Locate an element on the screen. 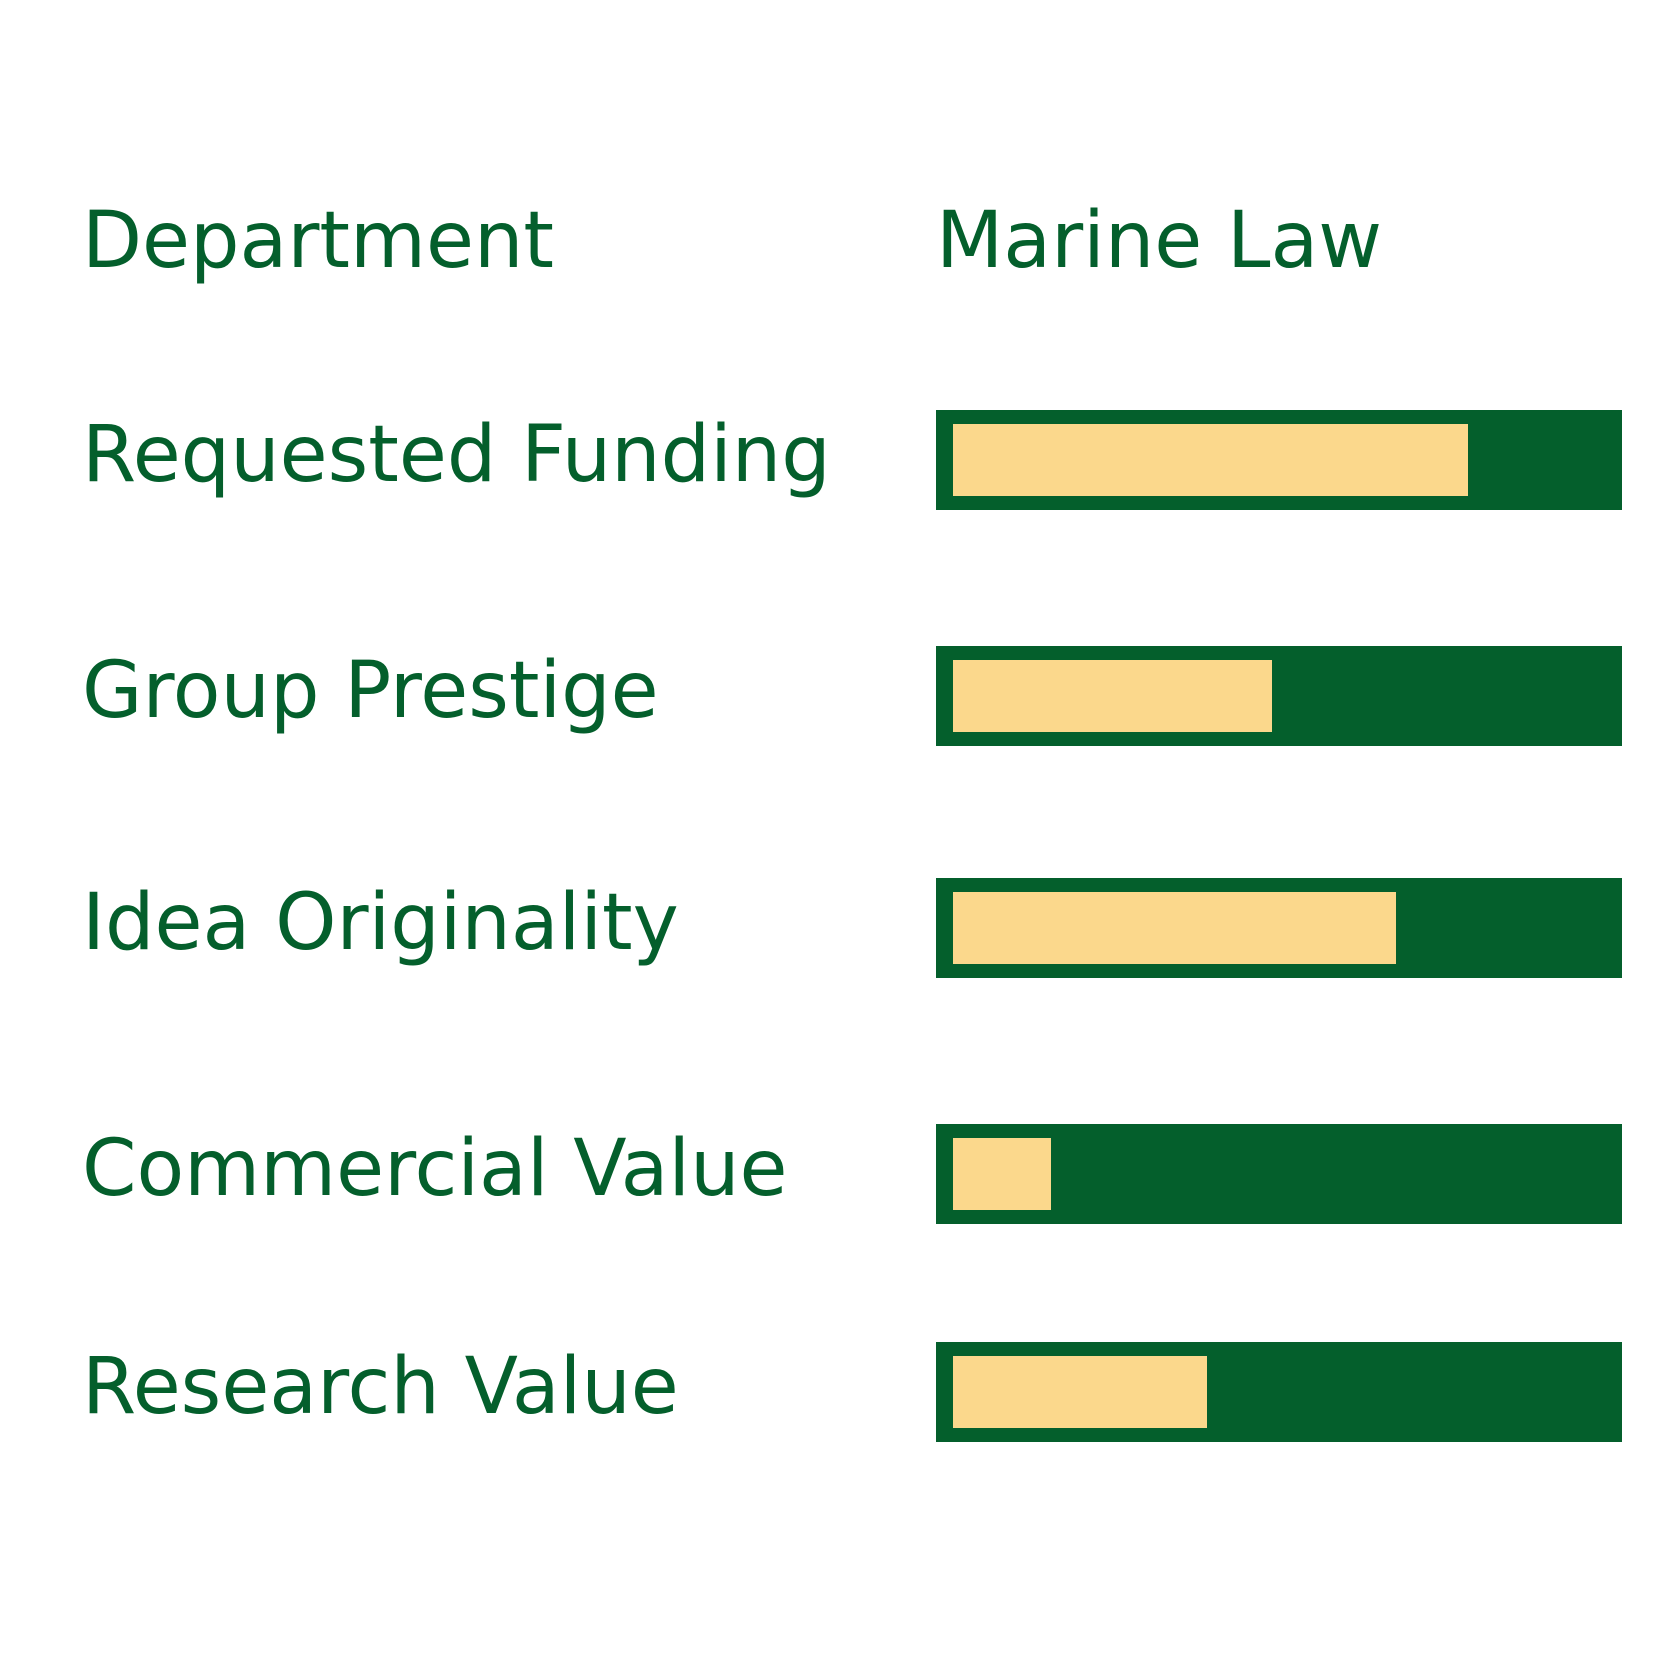 Image resolution: width=1654 pixels, height=1654 pixels. bar-fill-research-value is located at coordinates (1080, 1392).